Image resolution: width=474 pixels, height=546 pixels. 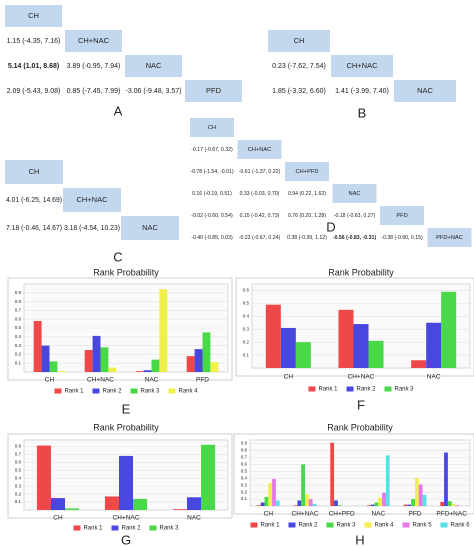 What do you see at coordinates (260, 172) in the screenshot?
I see `comparison-cell: -0.61 (-1.37, 0.22)` at bounding box center [260, 172].